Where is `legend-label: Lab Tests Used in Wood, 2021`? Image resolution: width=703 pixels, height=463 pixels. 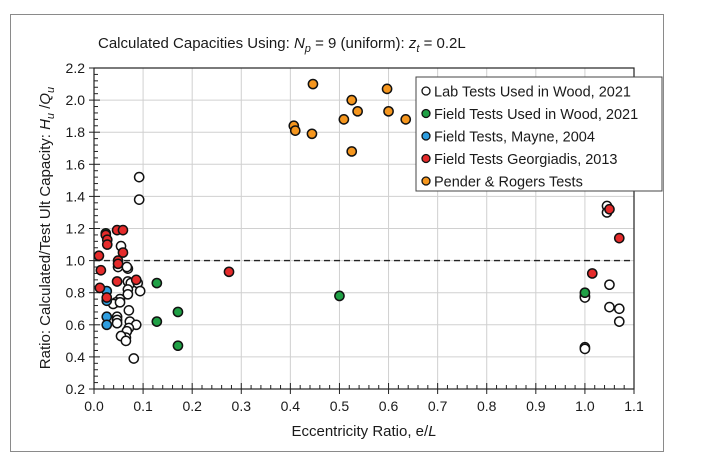 legend-label: Lab Tests Used in Wood, 2021 is located at coordinates (532, 93).